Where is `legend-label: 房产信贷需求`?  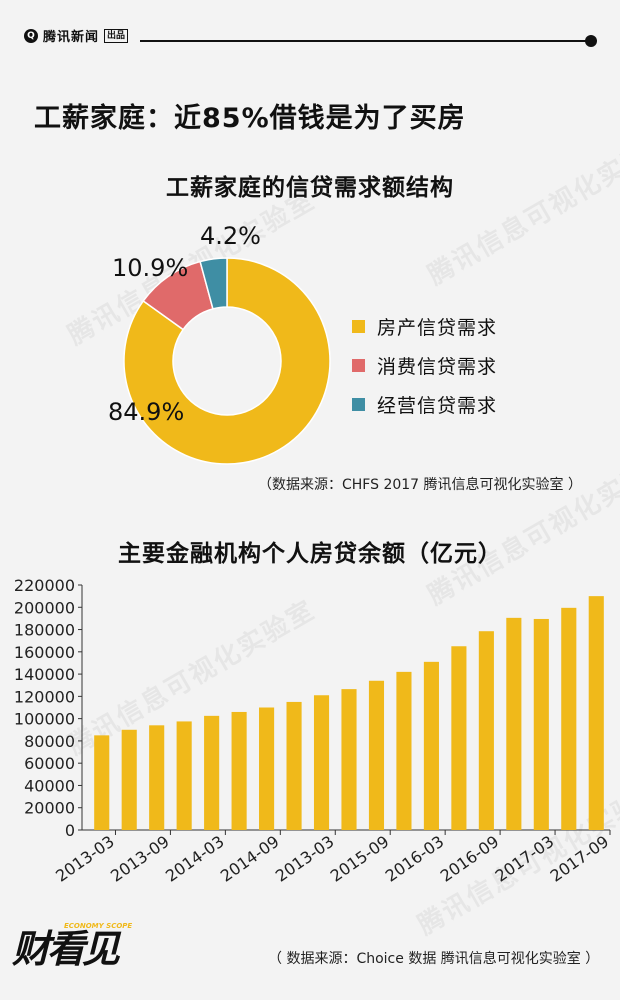
legend-label: 房产信贷需求 is located at coordinates (437, 328).